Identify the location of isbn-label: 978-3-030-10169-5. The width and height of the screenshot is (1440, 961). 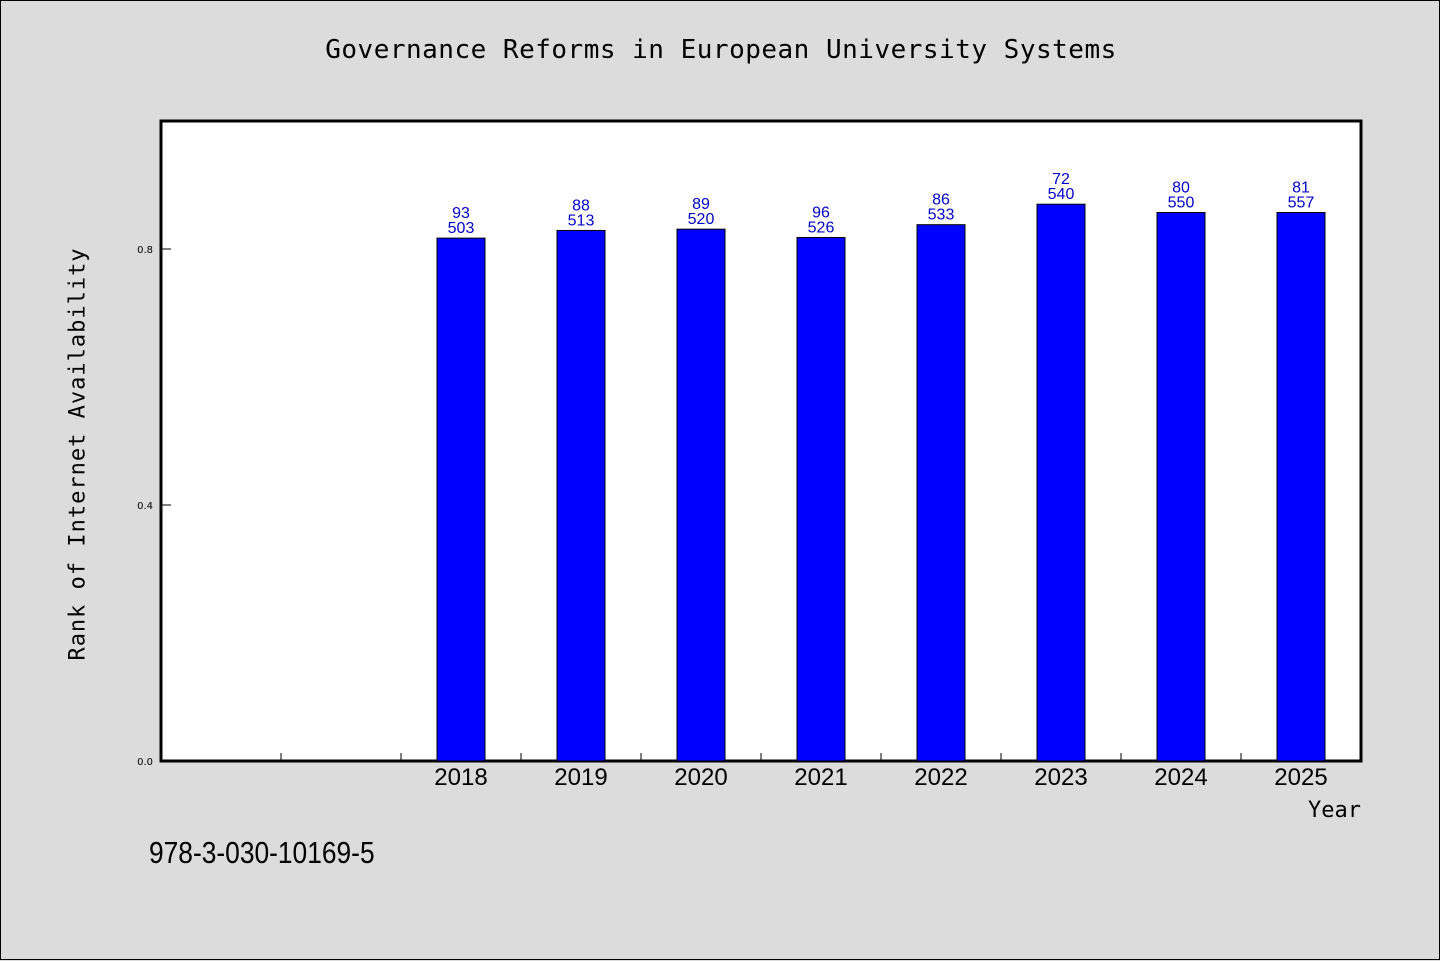
(262, 852).